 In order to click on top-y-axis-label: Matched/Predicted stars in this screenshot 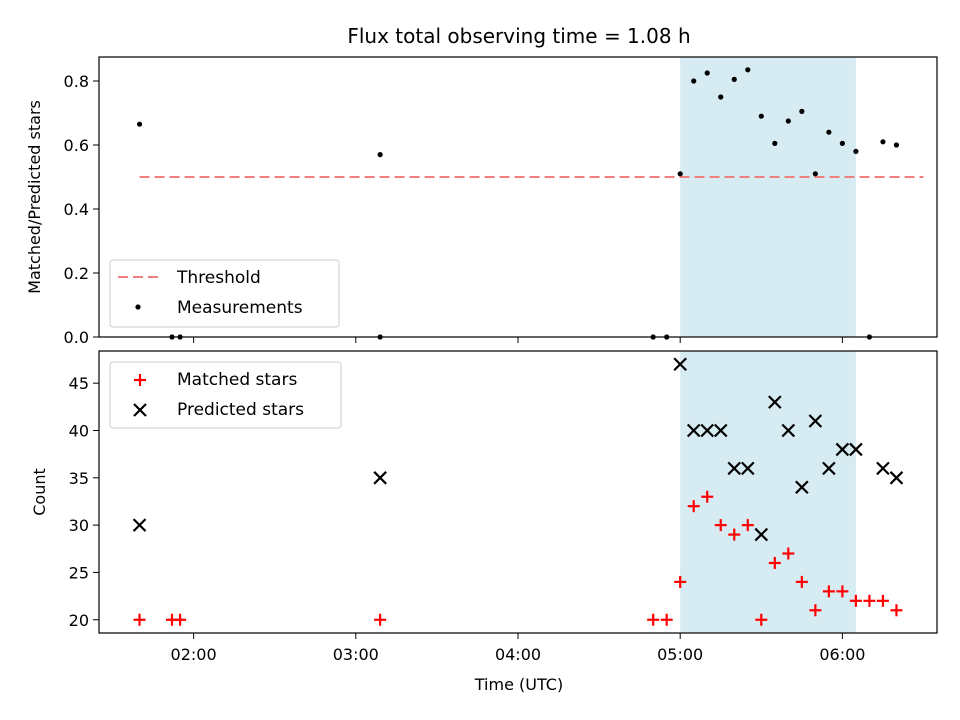, I will do `click(34, 197)`.